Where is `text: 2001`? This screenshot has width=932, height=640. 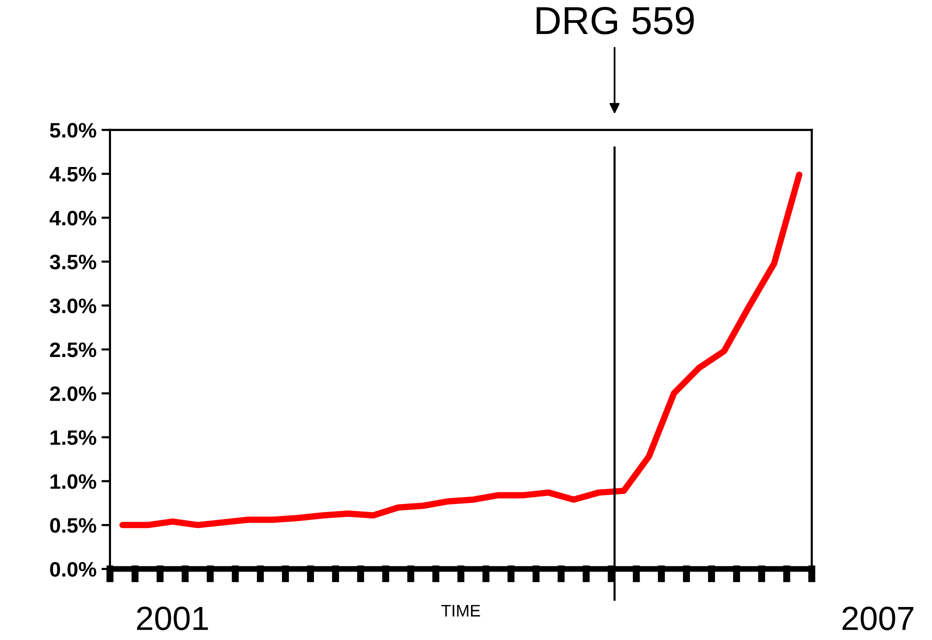 text: 2001 is located at coordinates (172, 618).